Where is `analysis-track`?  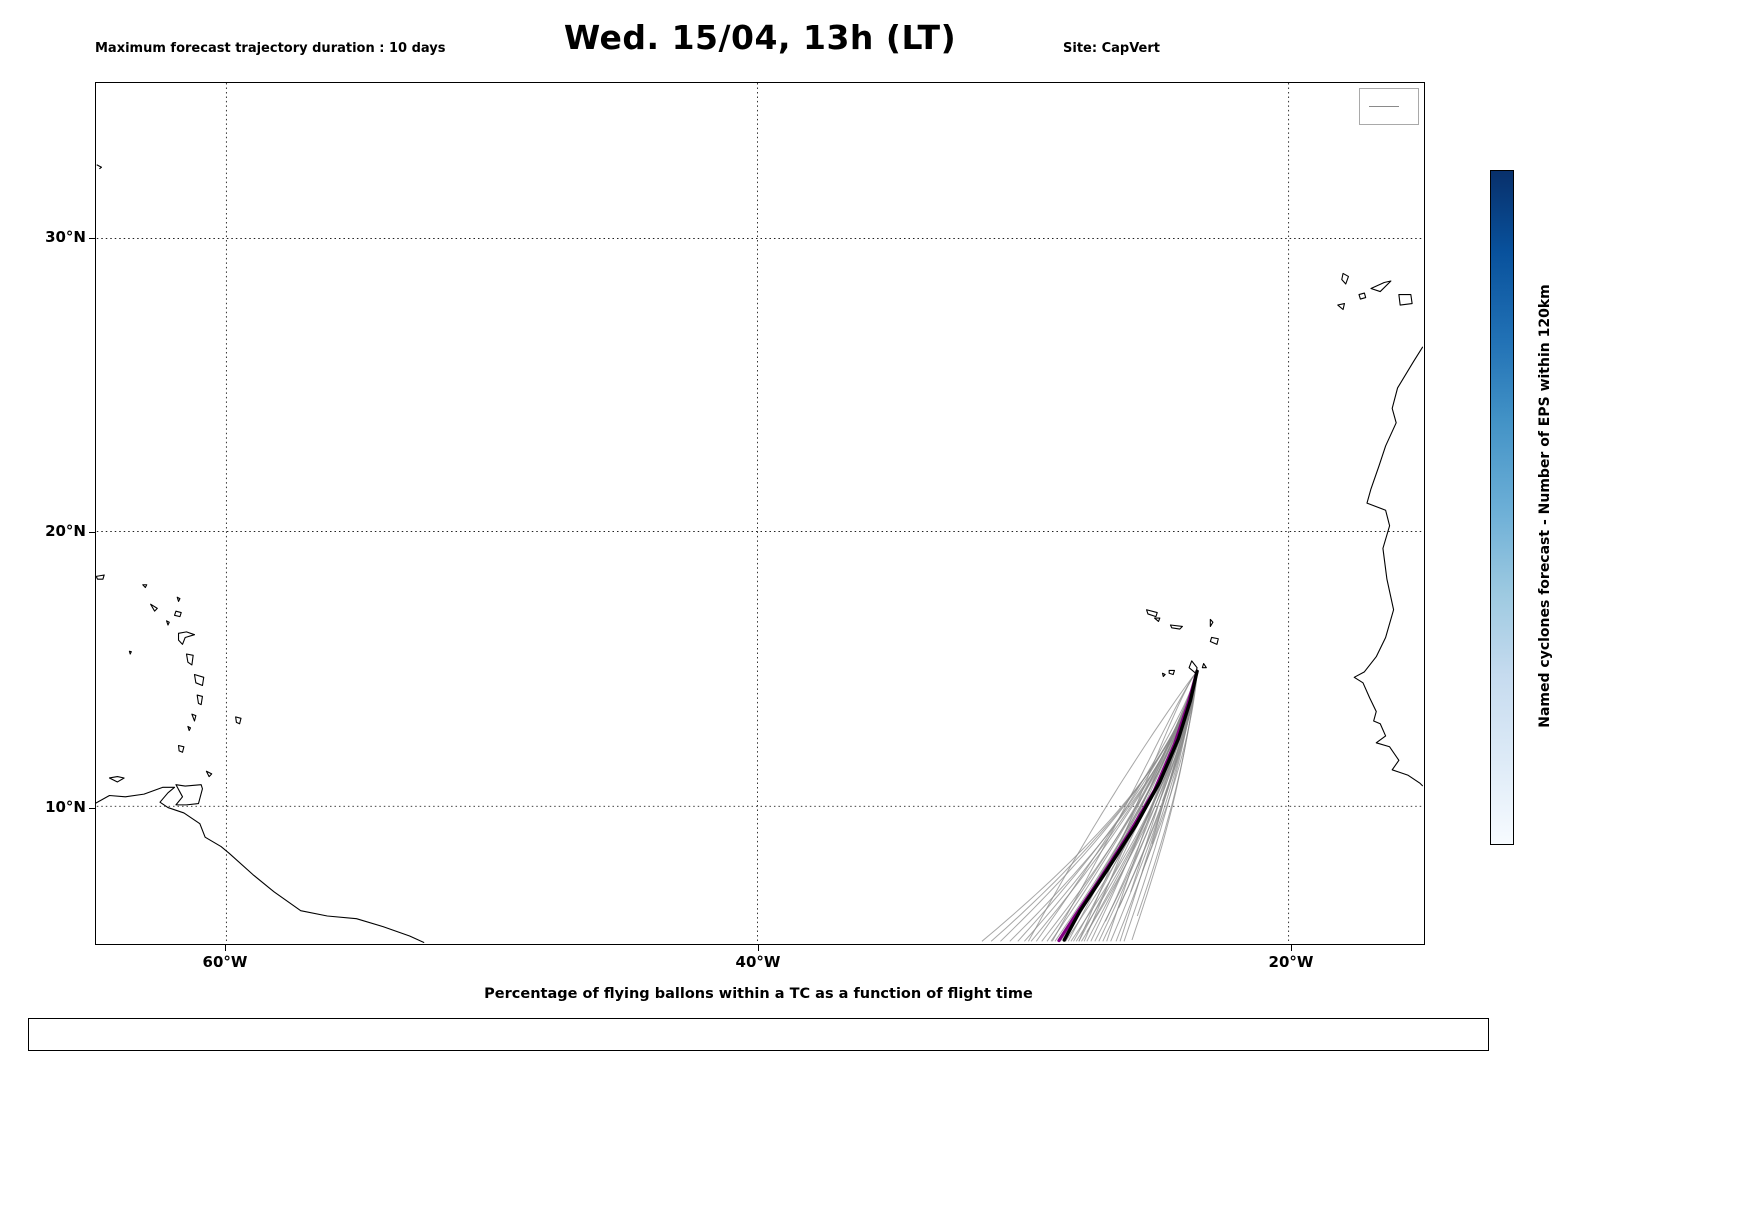
analysis-track is located at coordinates (1130, 805).